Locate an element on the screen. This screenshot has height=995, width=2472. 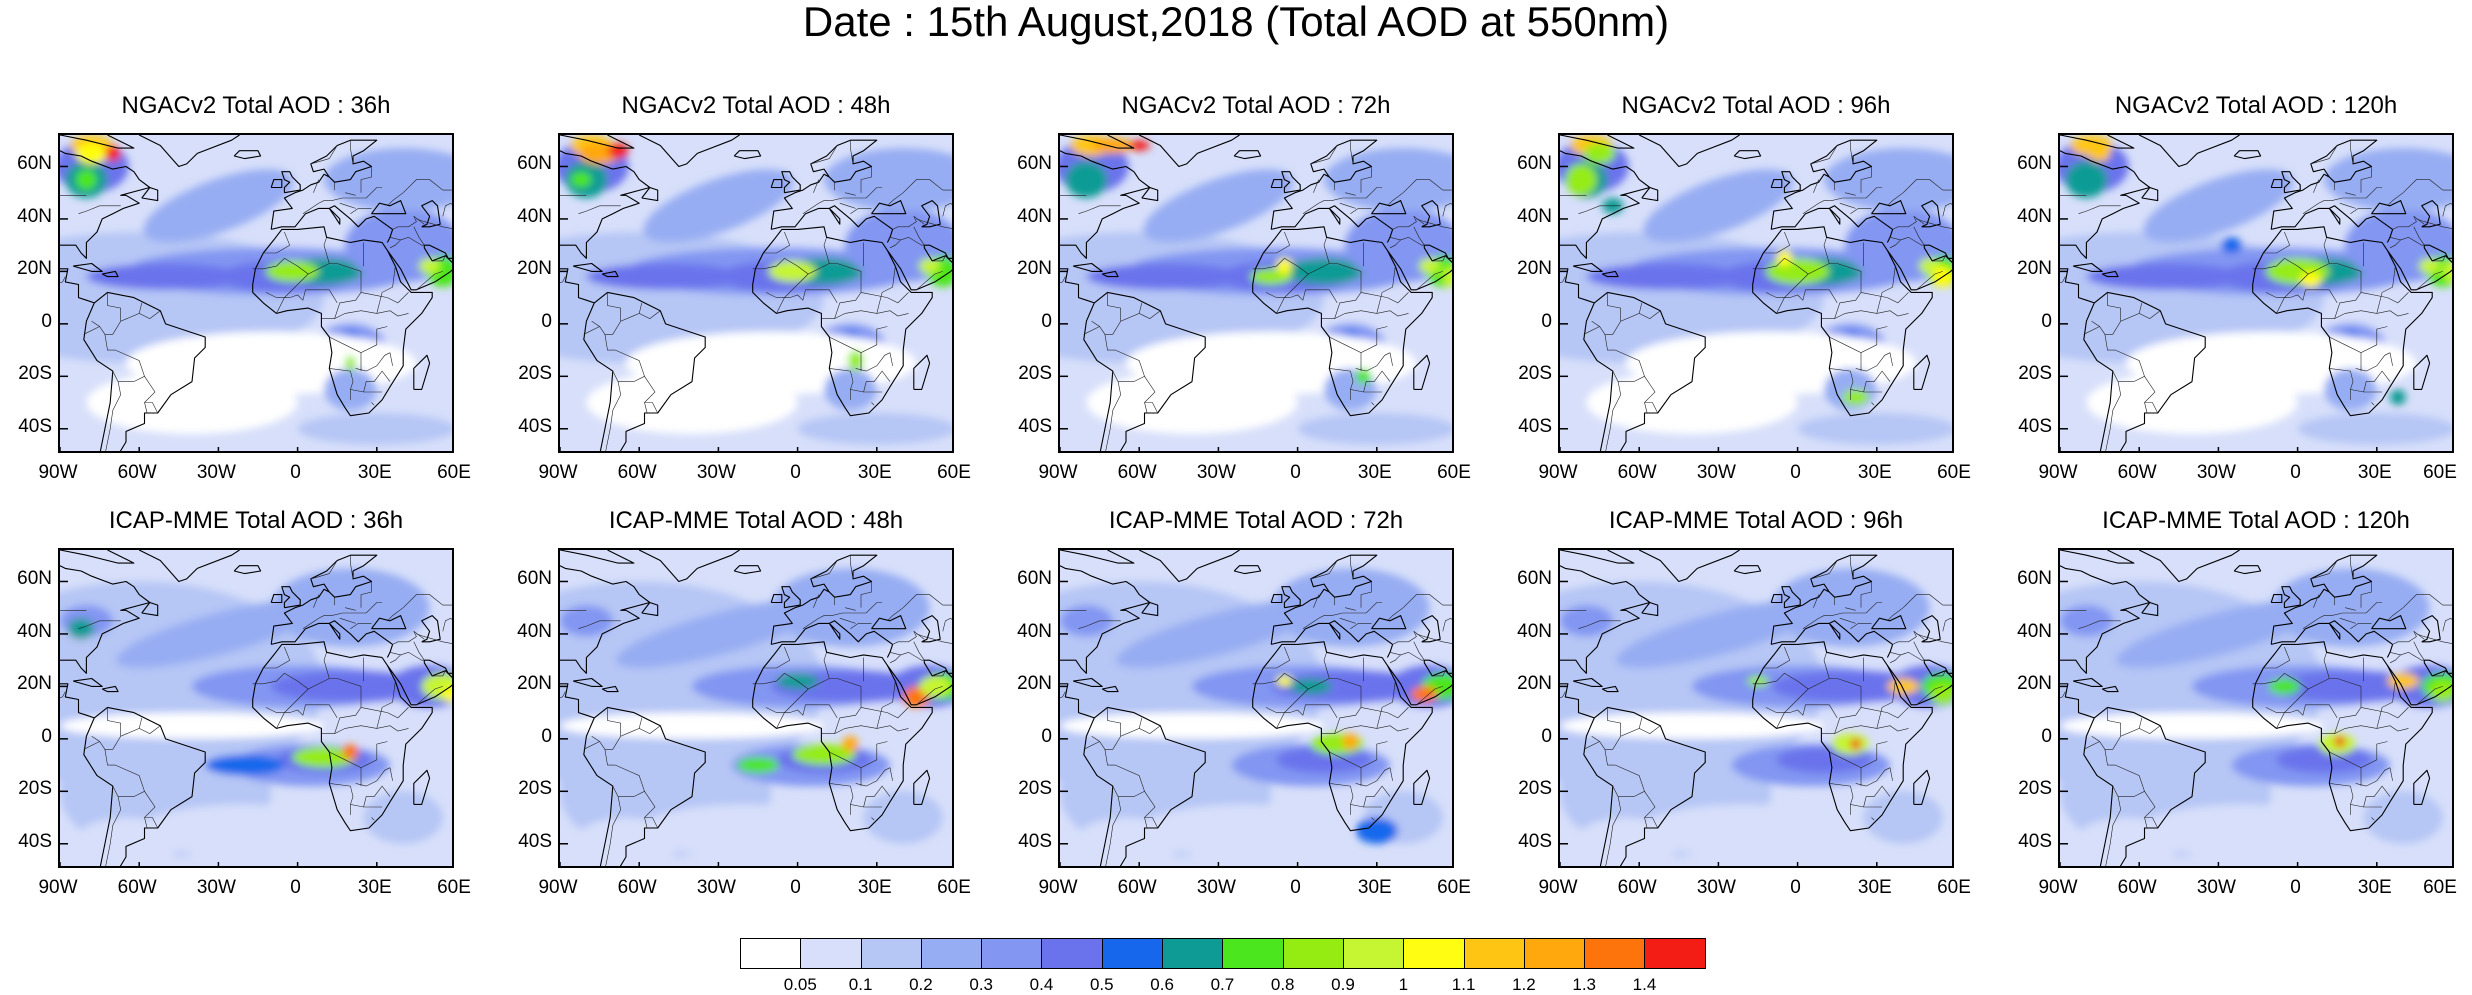
panel-title: ICAP-MME Total AOD : 96h is located at coordinates (1756, 520).